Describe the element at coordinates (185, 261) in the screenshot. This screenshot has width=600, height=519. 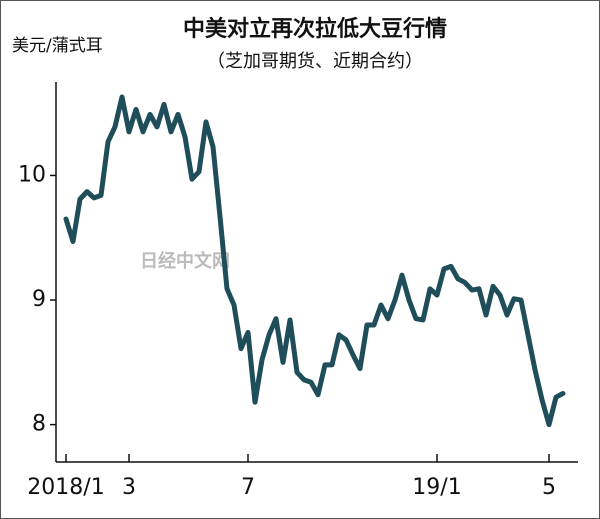
I see `watermark: 日经中文网` at that location.